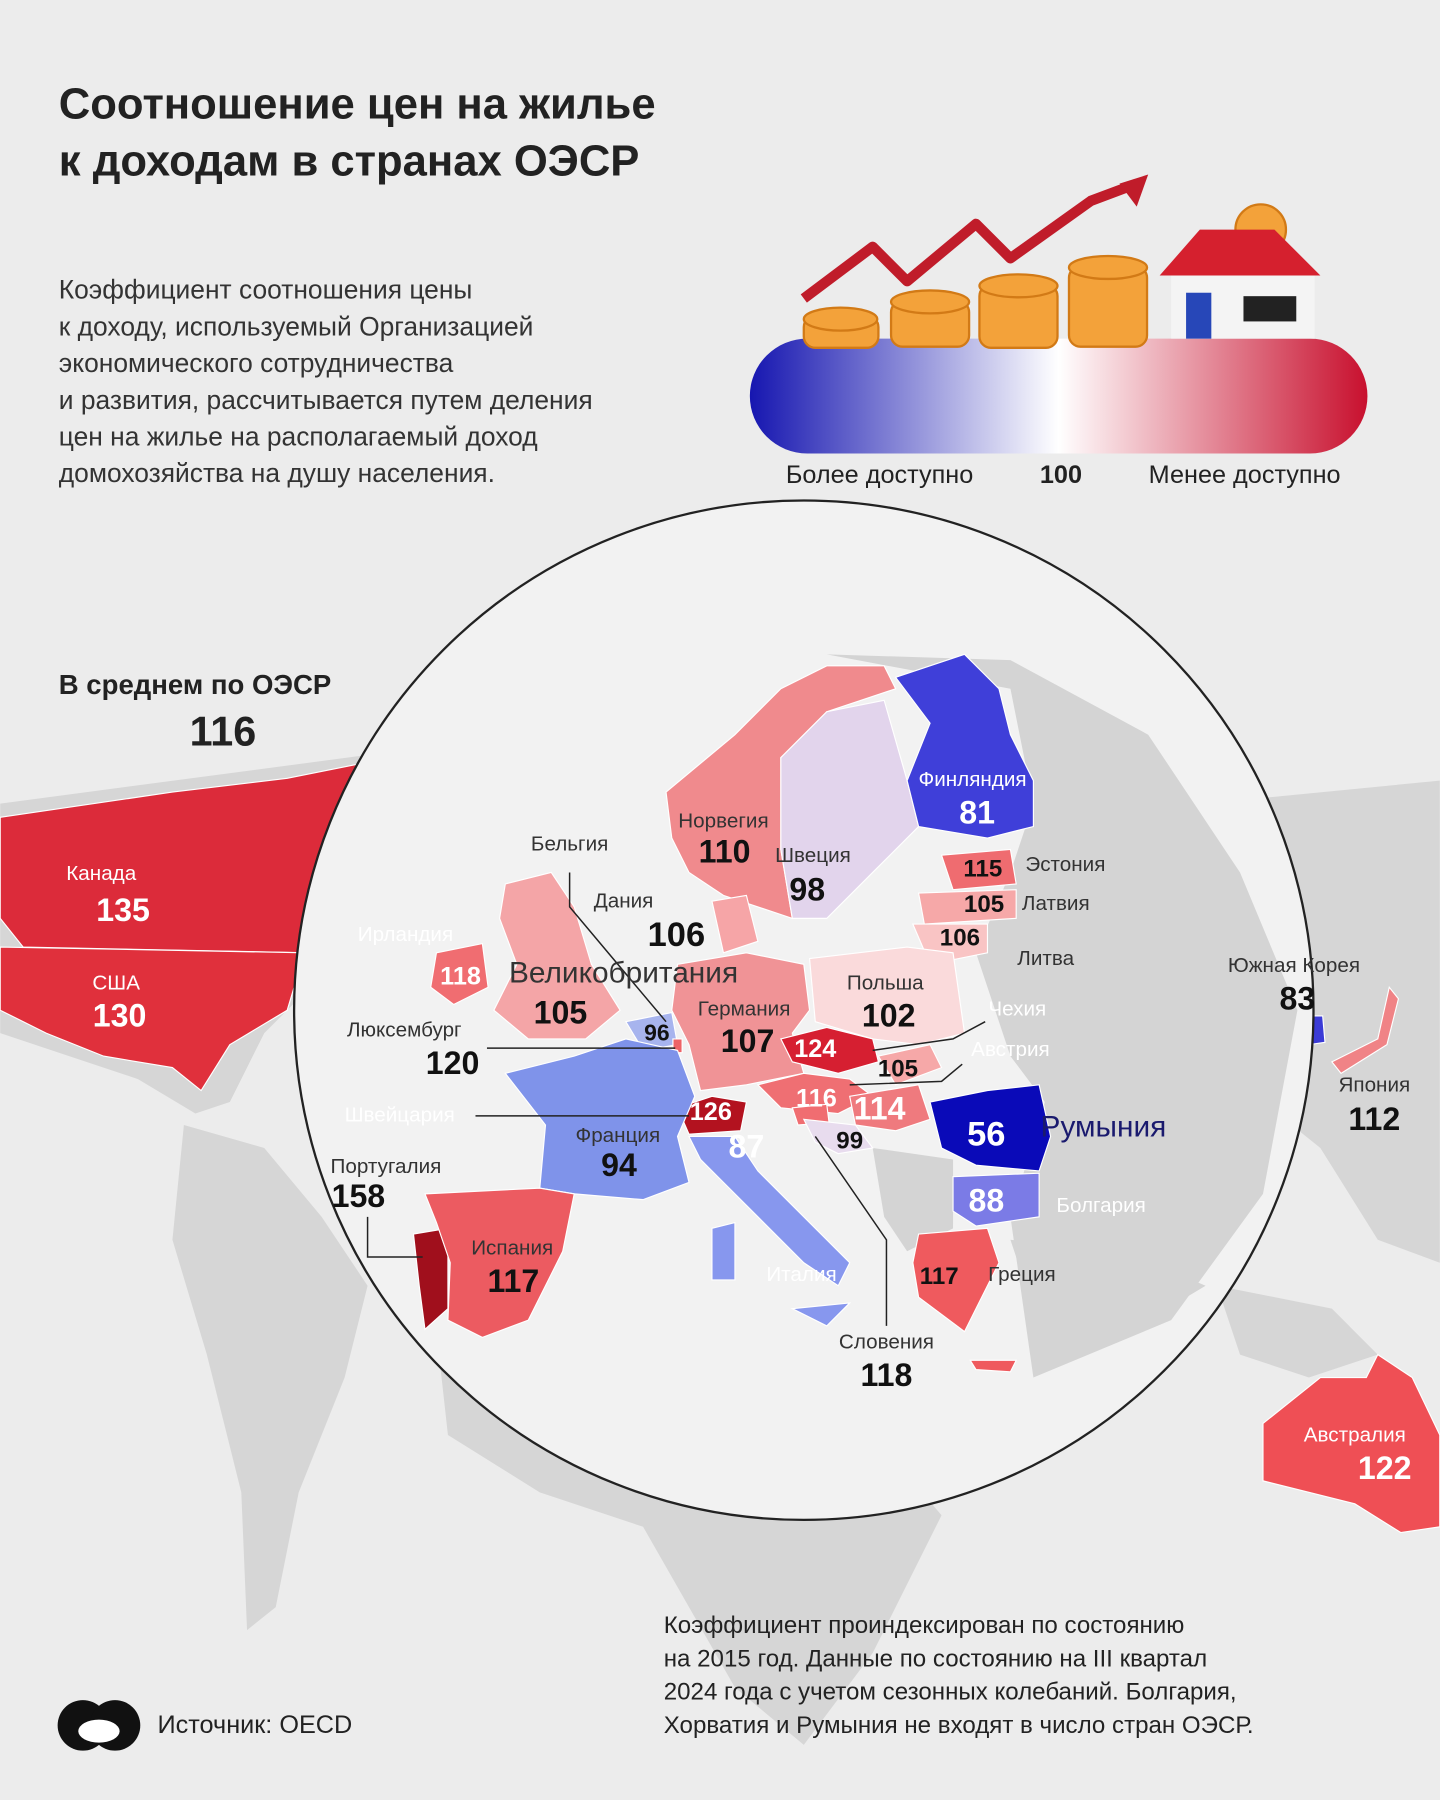  I want to click on country-name: Словения, so click(886, 1342).